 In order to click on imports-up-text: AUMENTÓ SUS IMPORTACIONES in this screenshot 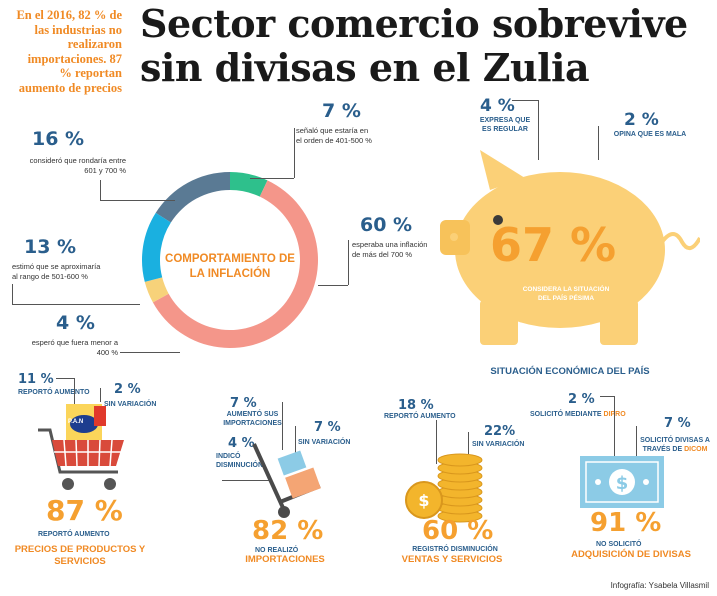, I will do `click(252, 419)`.